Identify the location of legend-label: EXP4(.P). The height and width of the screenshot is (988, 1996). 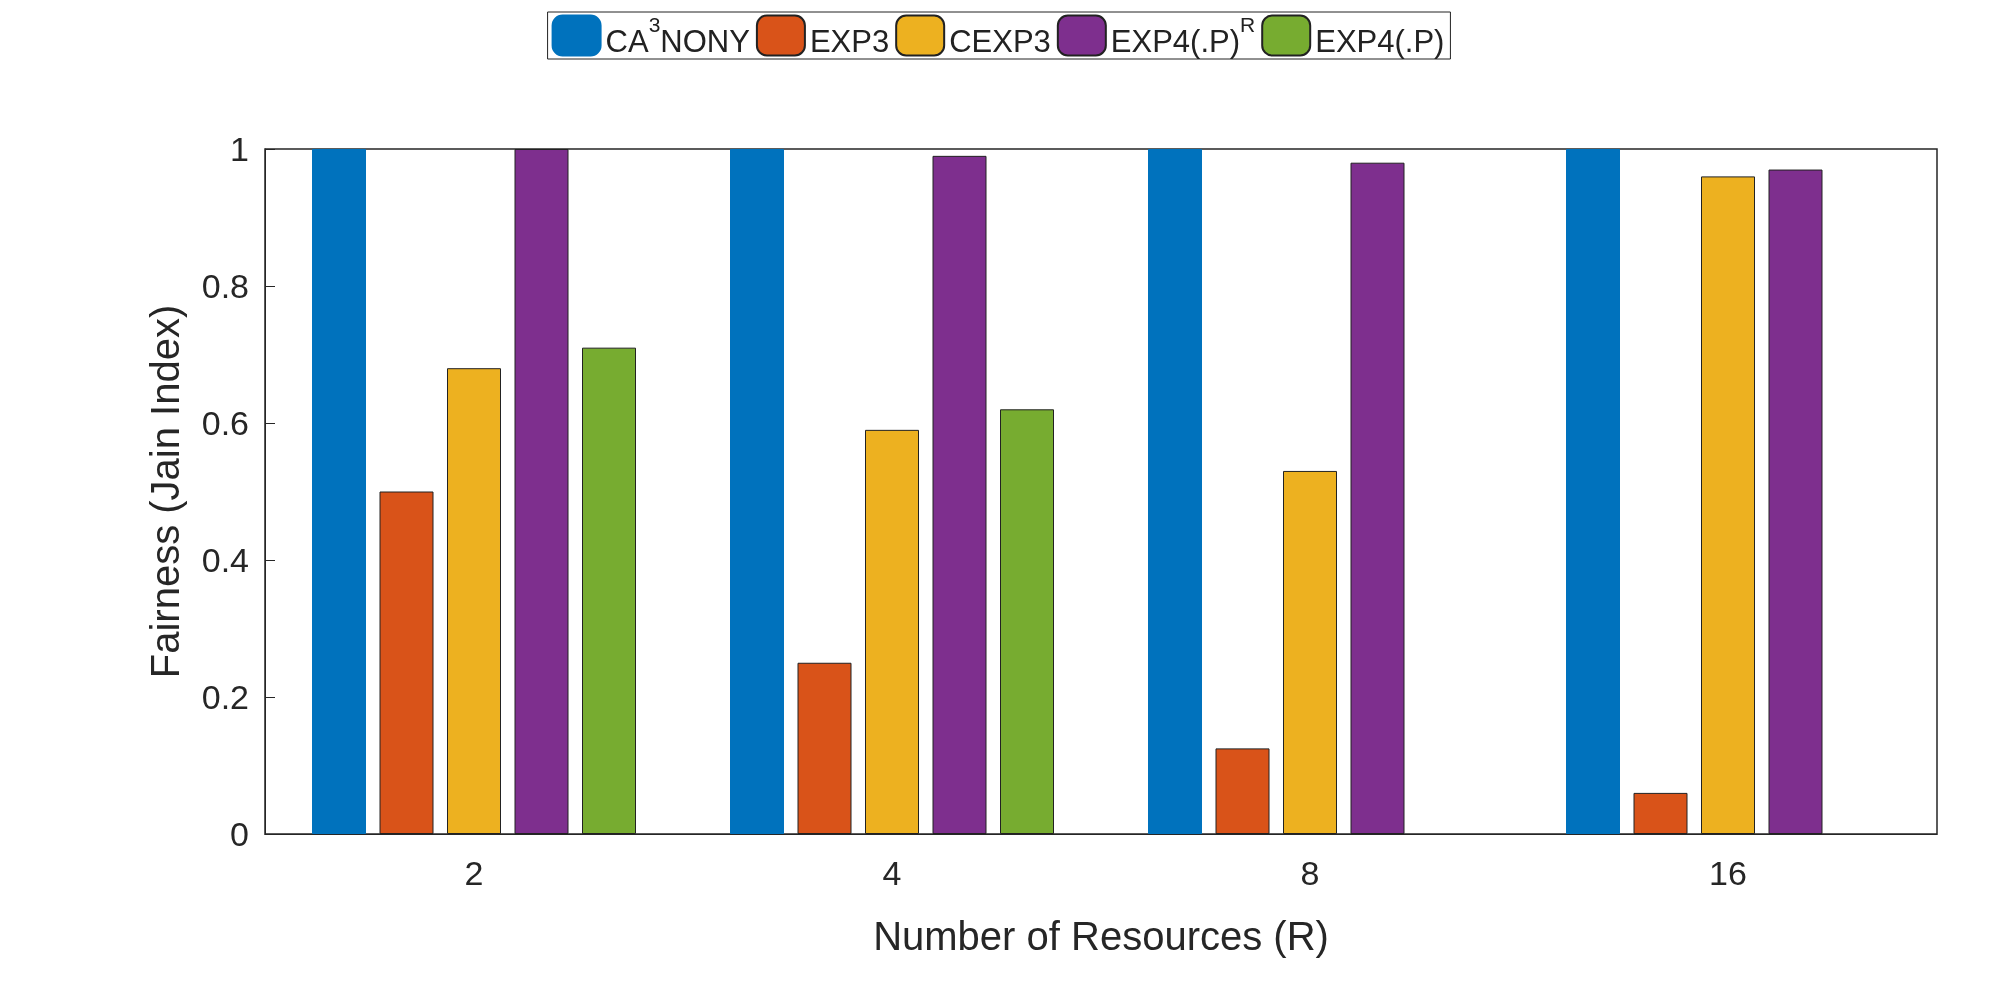
(1380, 41).